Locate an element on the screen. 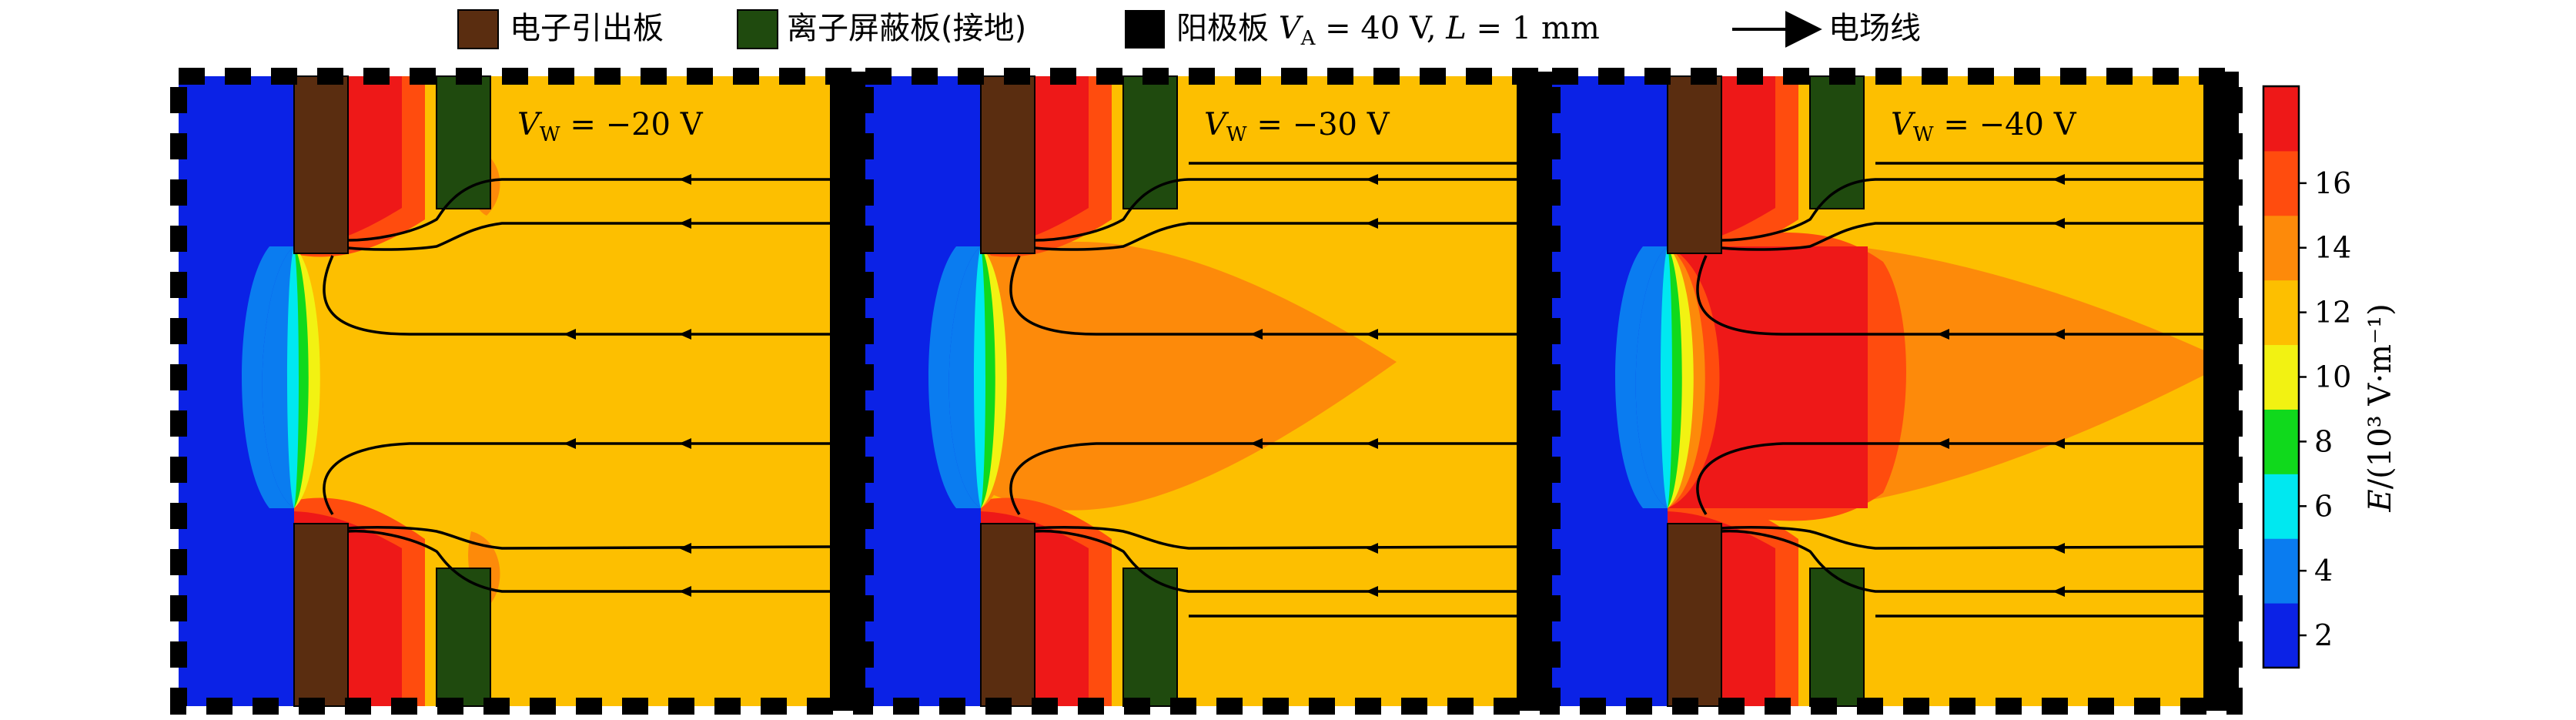  colorbar-tick-label: 14 is located at coordinates (2333, 248).